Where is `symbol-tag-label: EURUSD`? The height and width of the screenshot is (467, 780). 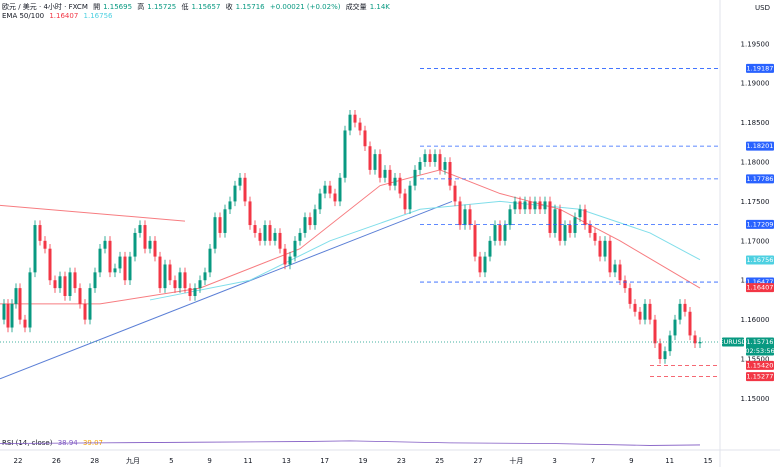
symbol-tag-label: EURUSD is located at coordinates (732, 342).